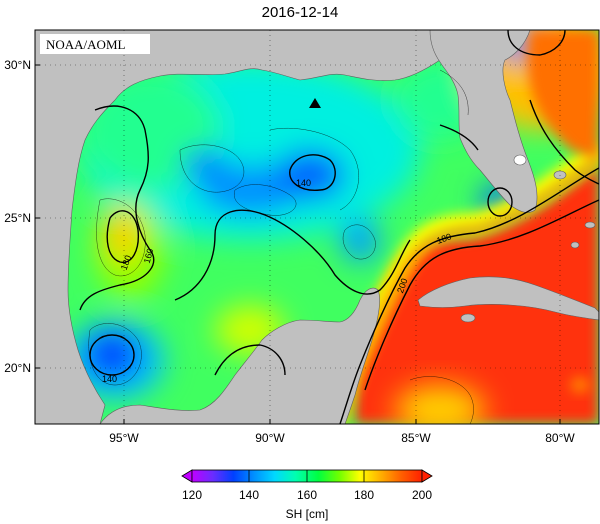 This screenshot has width=600, height=524. I want to click on x-tick-label: 95°W, so click(124, 438).